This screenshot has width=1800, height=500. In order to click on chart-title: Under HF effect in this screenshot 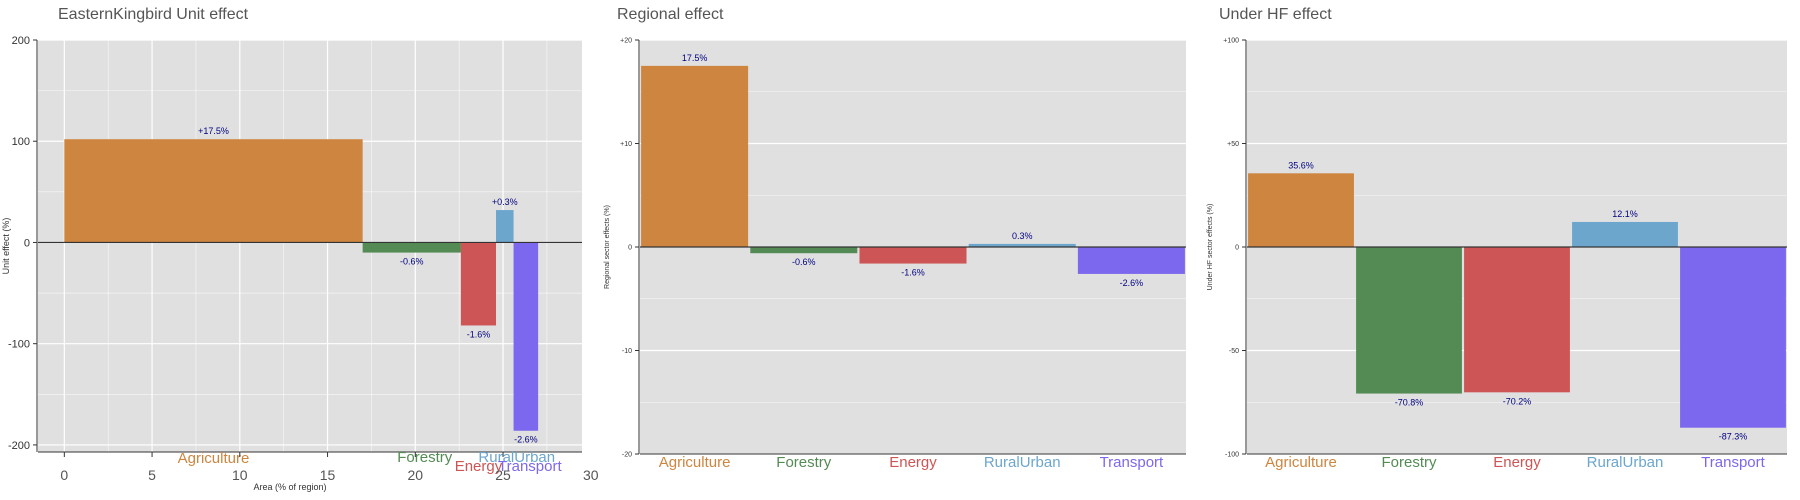, I will do `click(1275, 14)`.